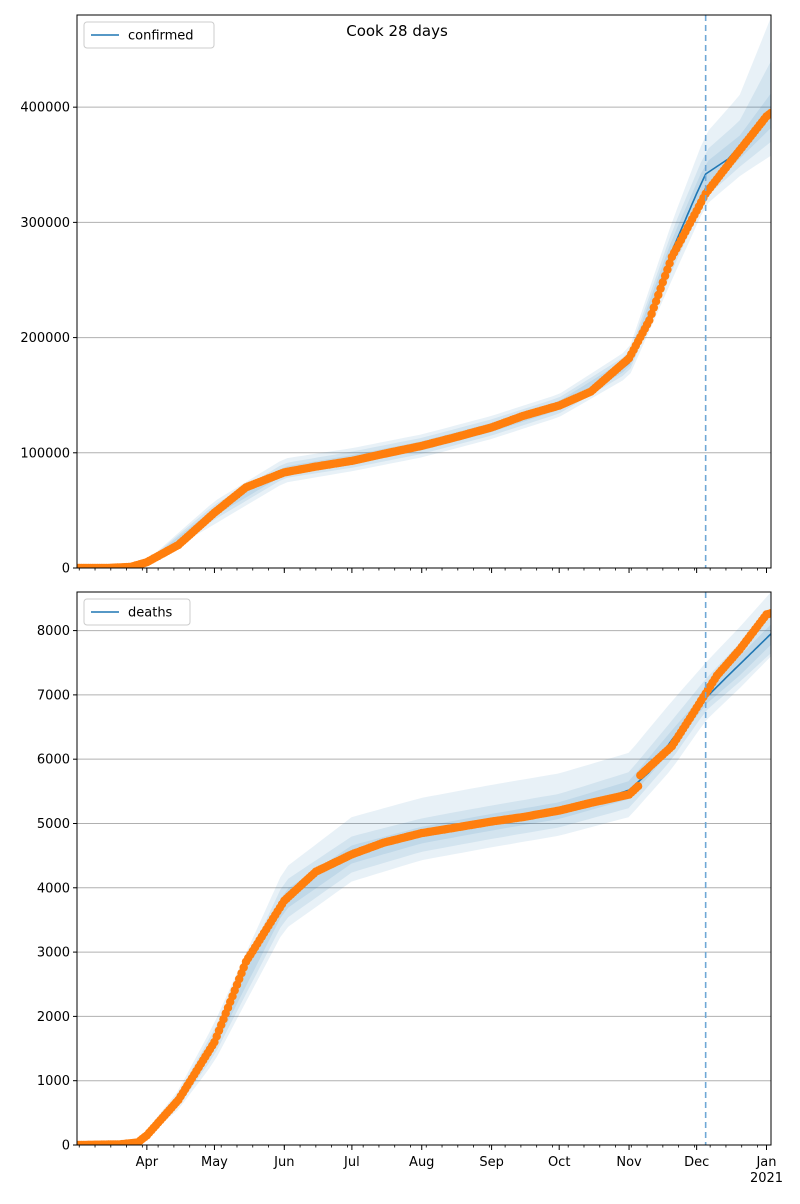 The image size is (800, 1204). I want to click on y-tick-label: 300000, so click(45, 223).